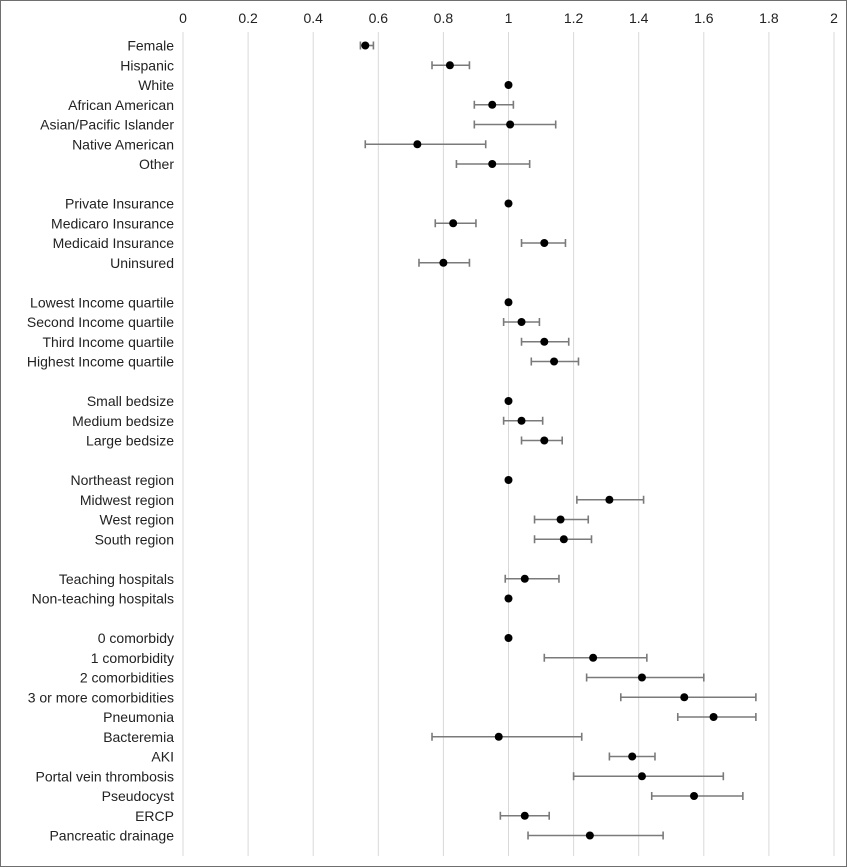 This screenshot has height=867, width=847. I want to click on row-label: Portal vein thrombosis, so click(104, 776).